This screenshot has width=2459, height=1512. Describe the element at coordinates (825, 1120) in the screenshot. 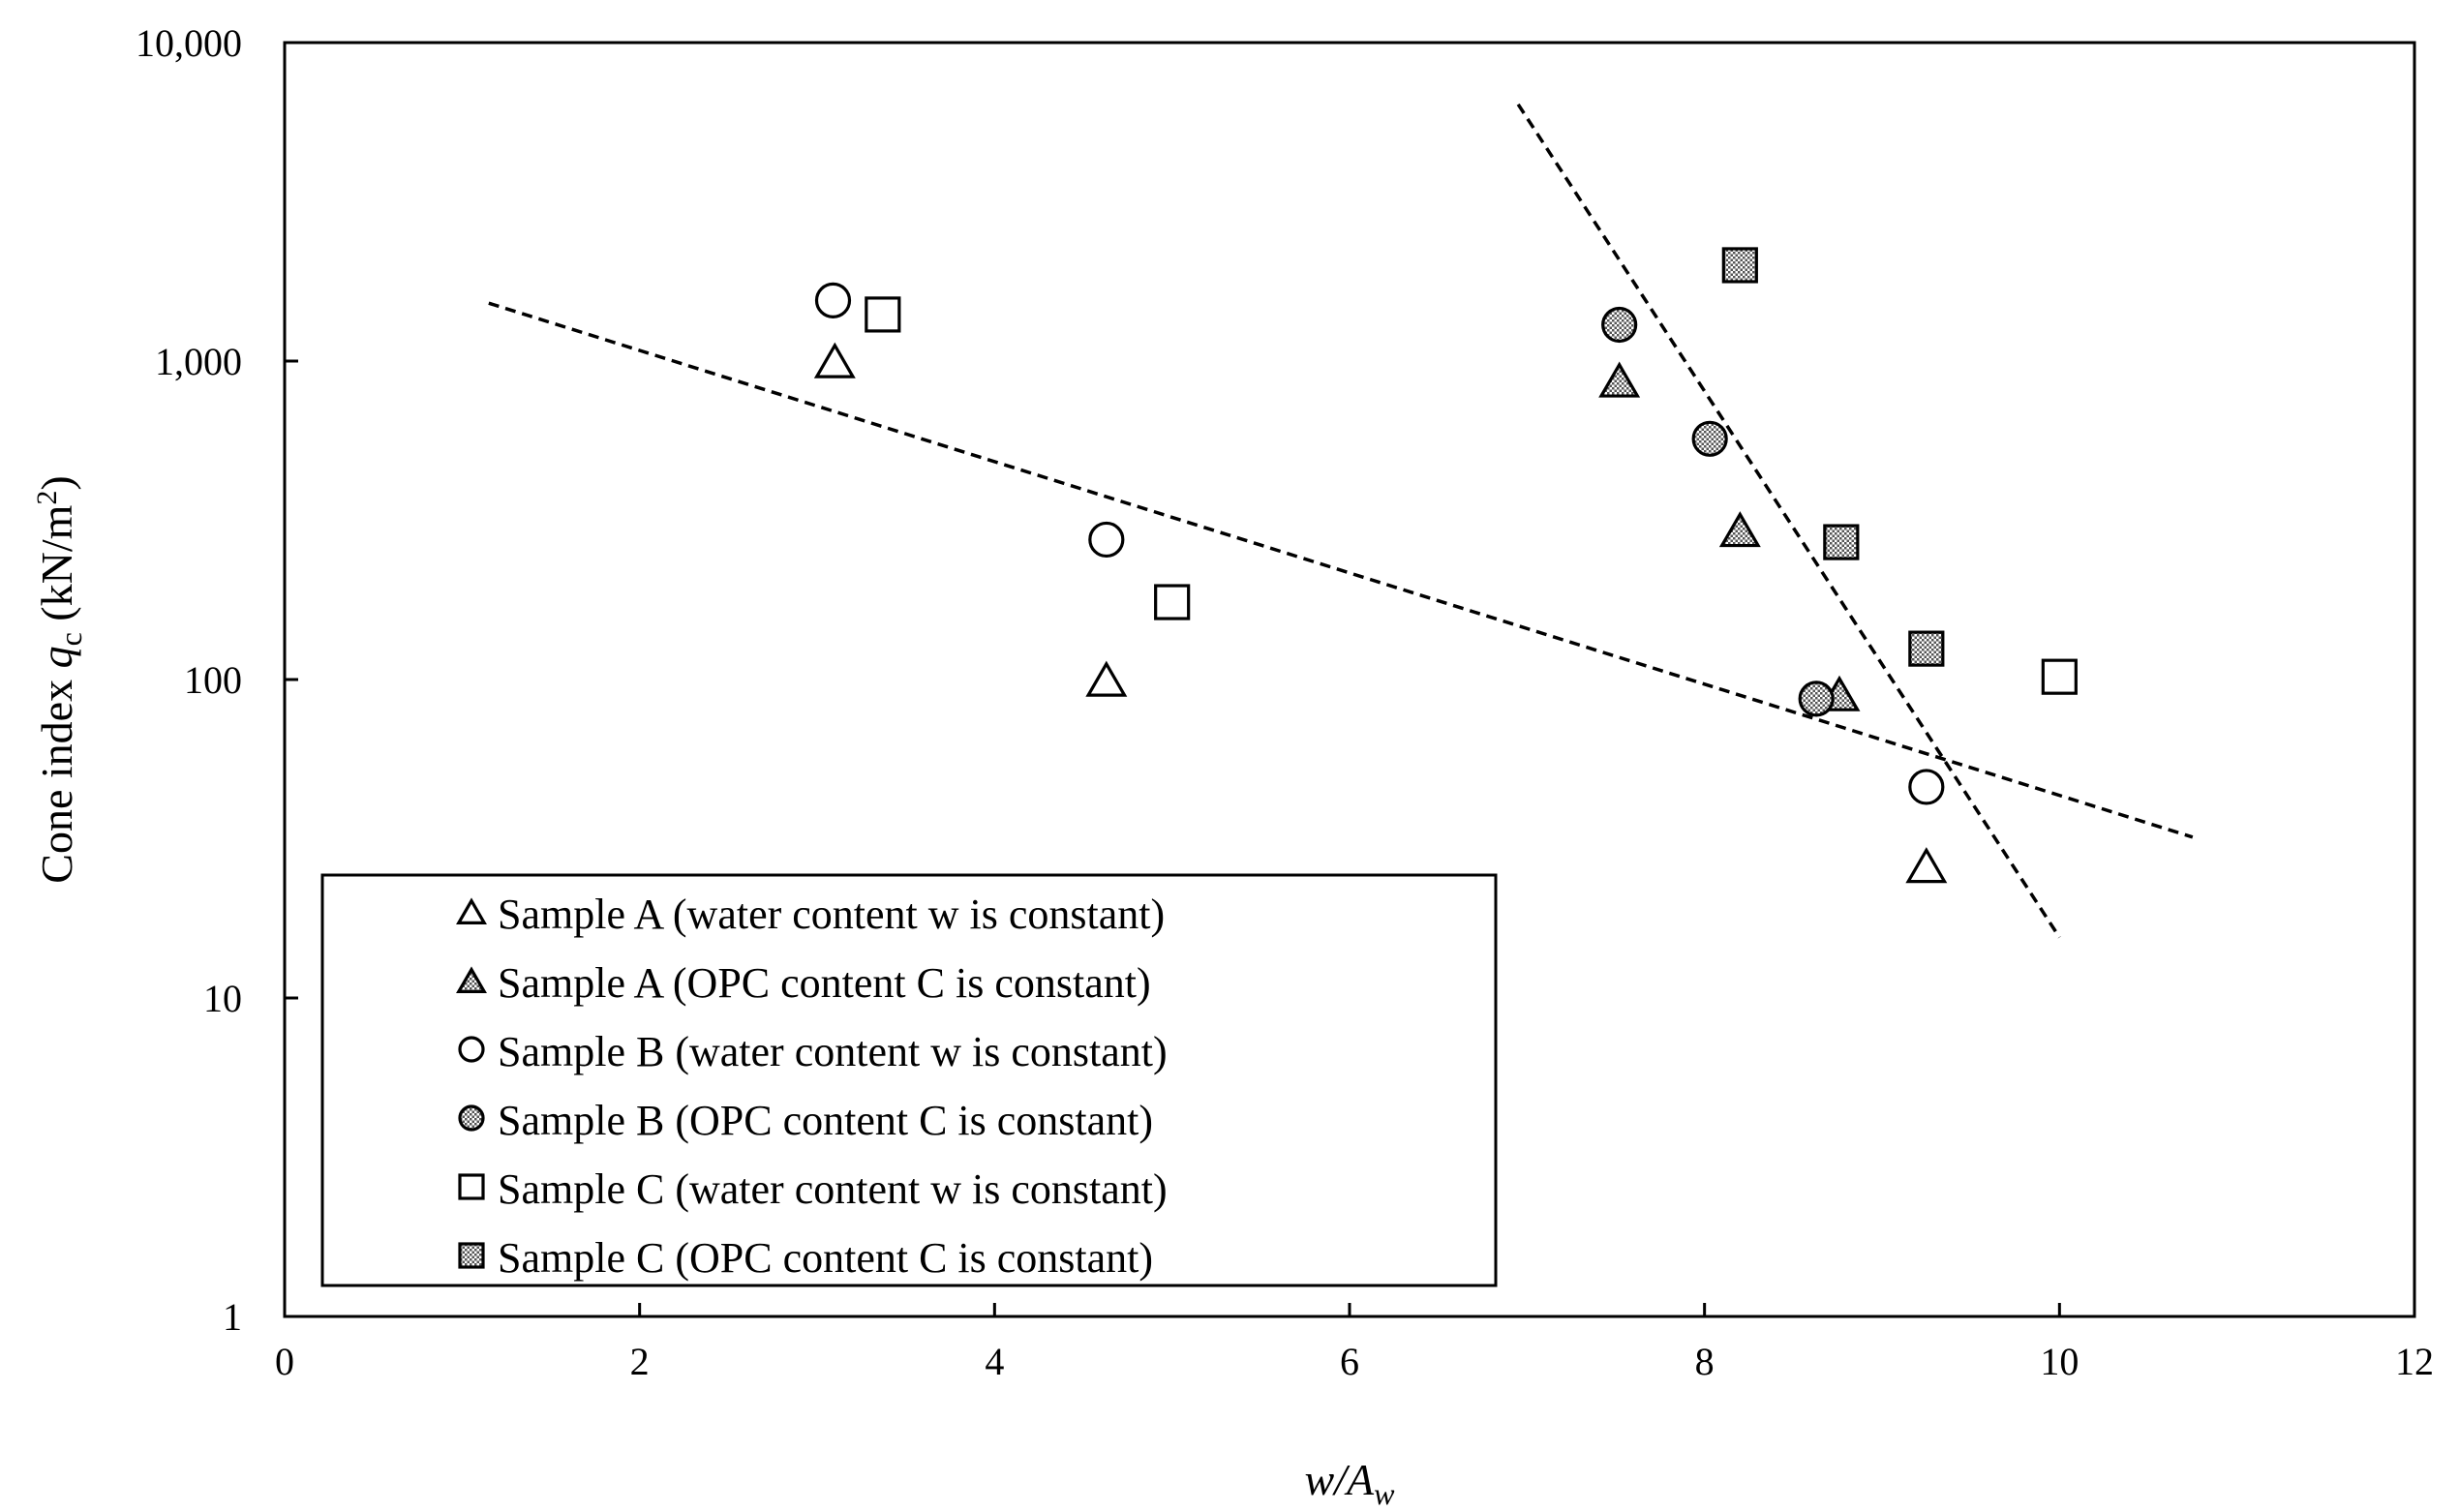

I see `legend-entry: Sample B (OPC content C is constant)` at that location.